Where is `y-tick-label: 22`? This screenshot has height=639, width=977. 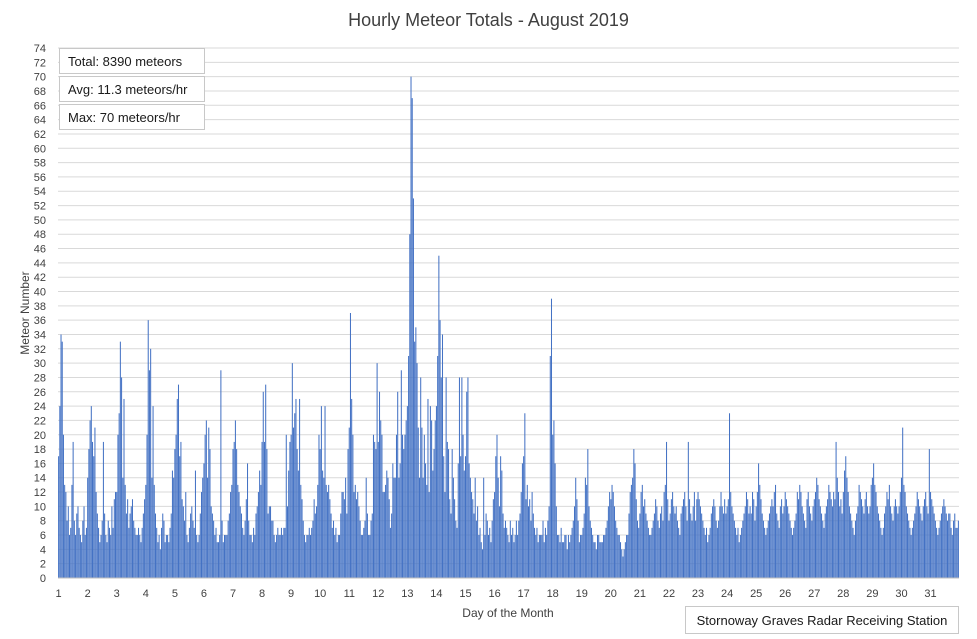 y-tick-label: 22 is located at coordinates (40, 421).